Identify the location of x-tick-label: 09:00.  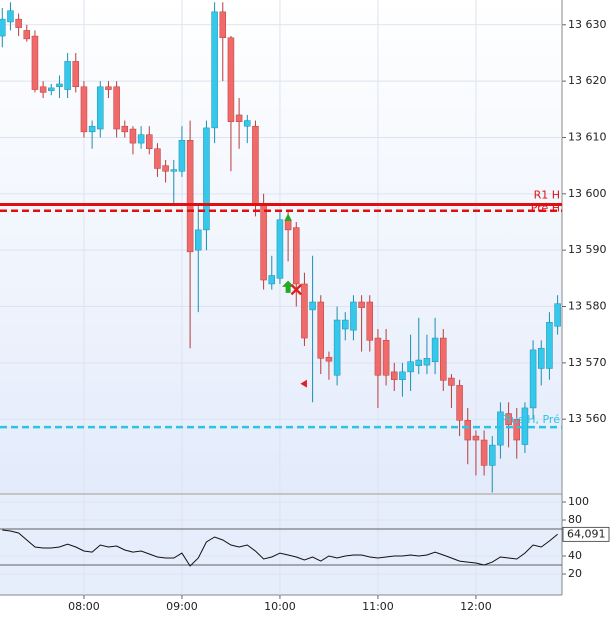
(182, 606).